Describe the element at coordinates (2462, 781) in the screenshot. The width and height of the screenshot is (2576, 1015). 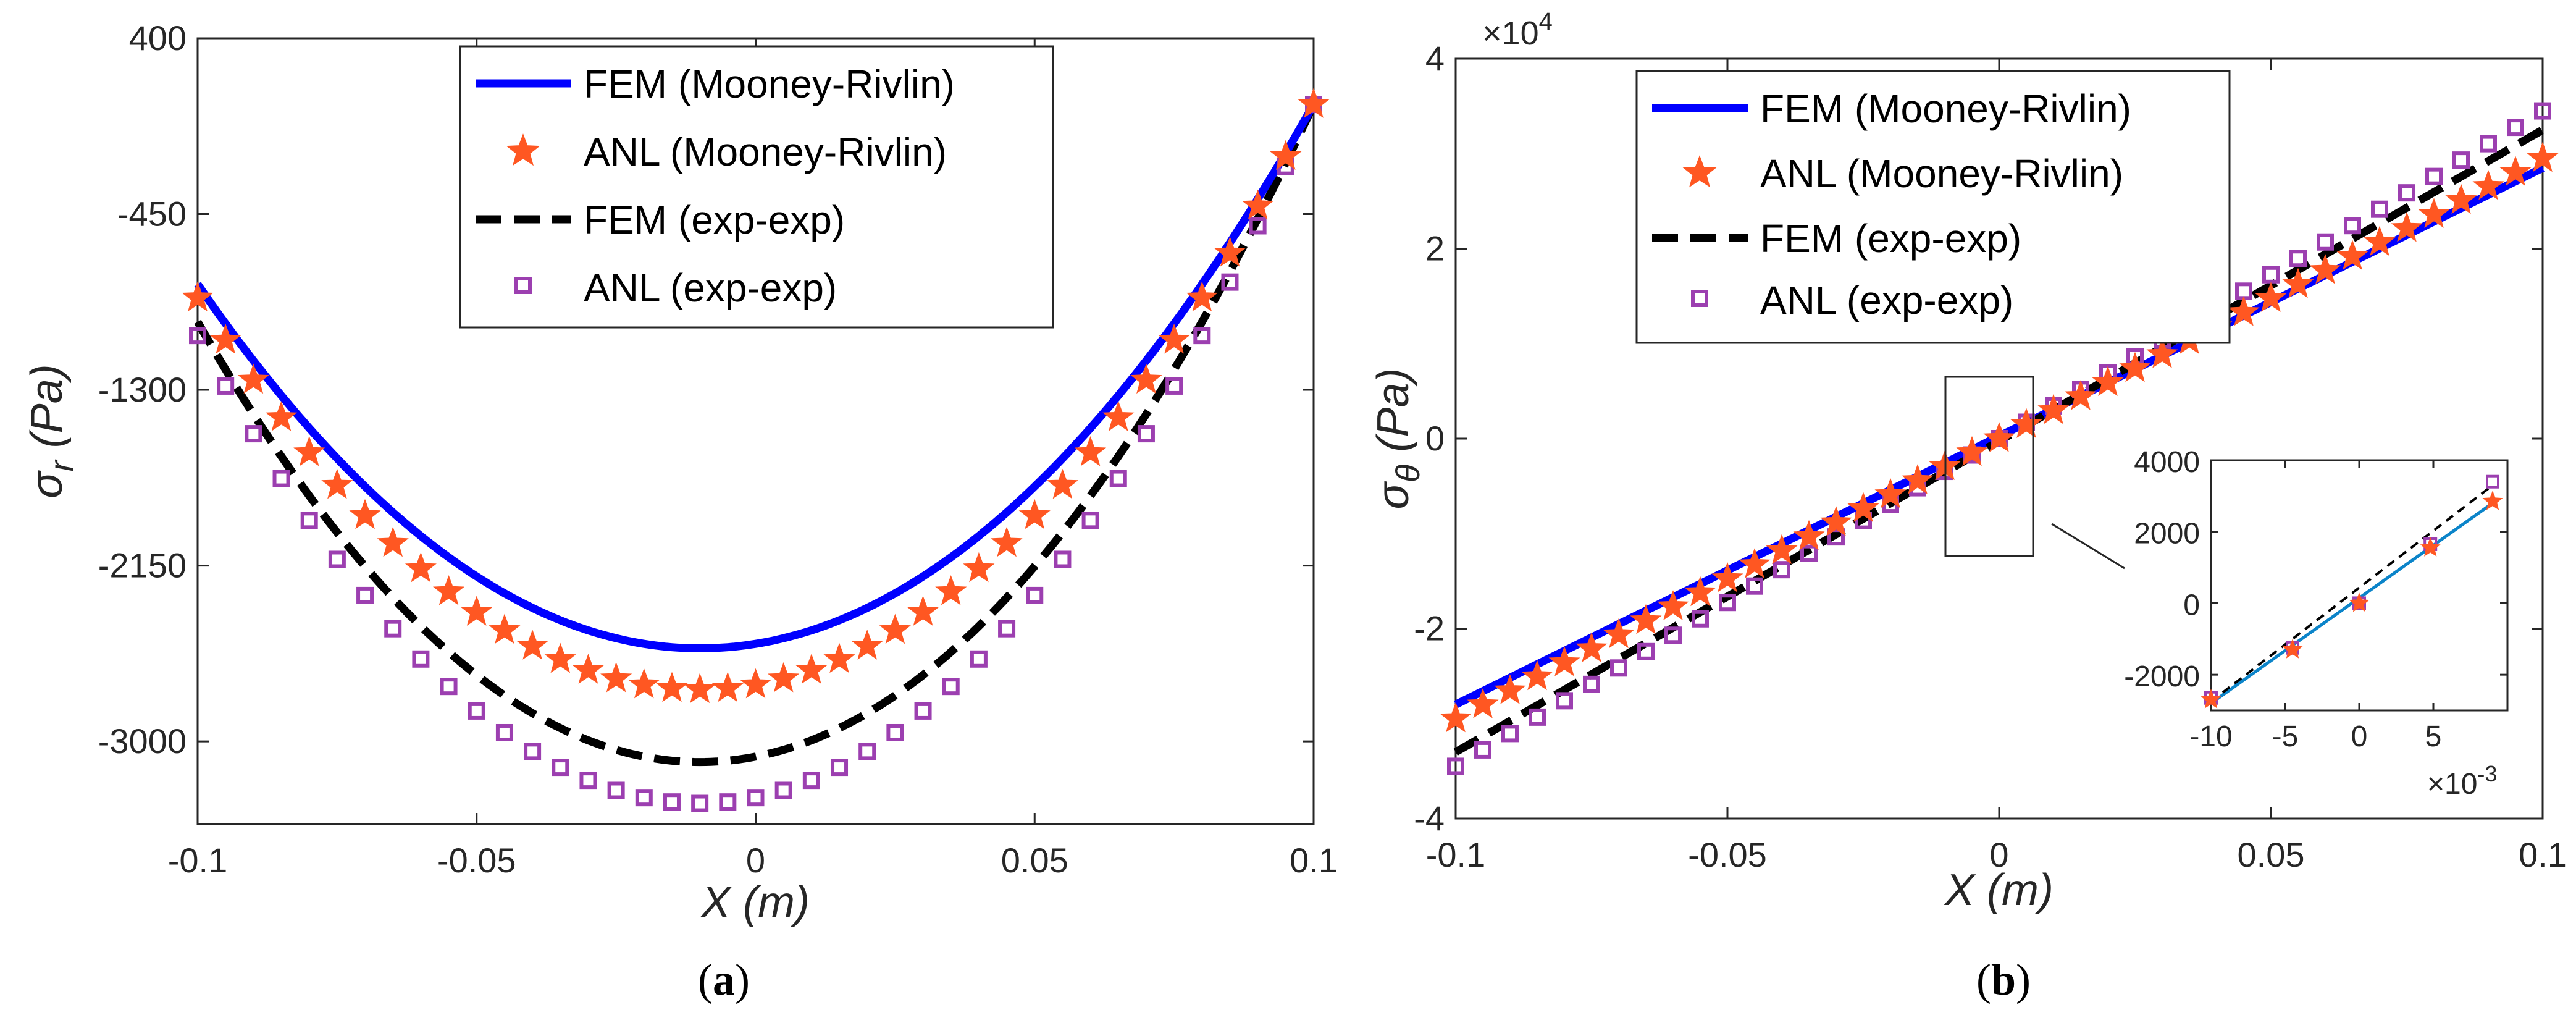
I see `inset-multiplier: ×10⁻³` at that location.